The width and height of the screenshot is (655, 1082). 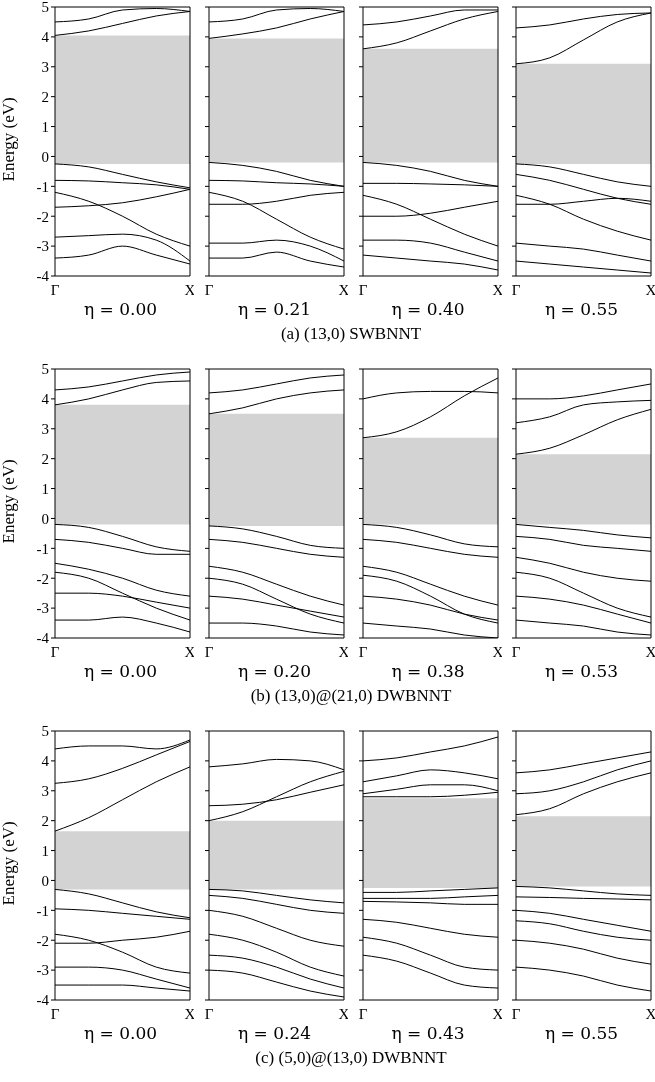 I want to click on text: (c) (5,0)@(13,0) DWBNNT, so click(x=351, y=1058).